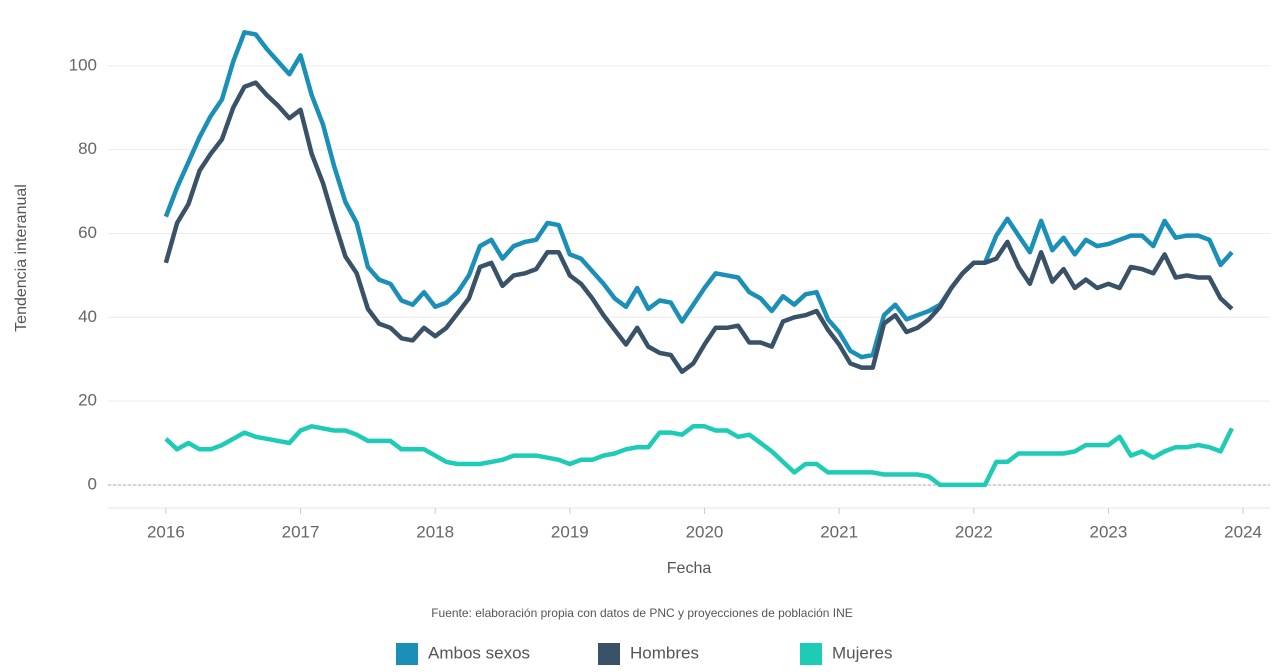  What do you see at coordinates (689, 568) in the screenshot?
I see `x-axis-label: Fecha` at bounding box center [689, 568].